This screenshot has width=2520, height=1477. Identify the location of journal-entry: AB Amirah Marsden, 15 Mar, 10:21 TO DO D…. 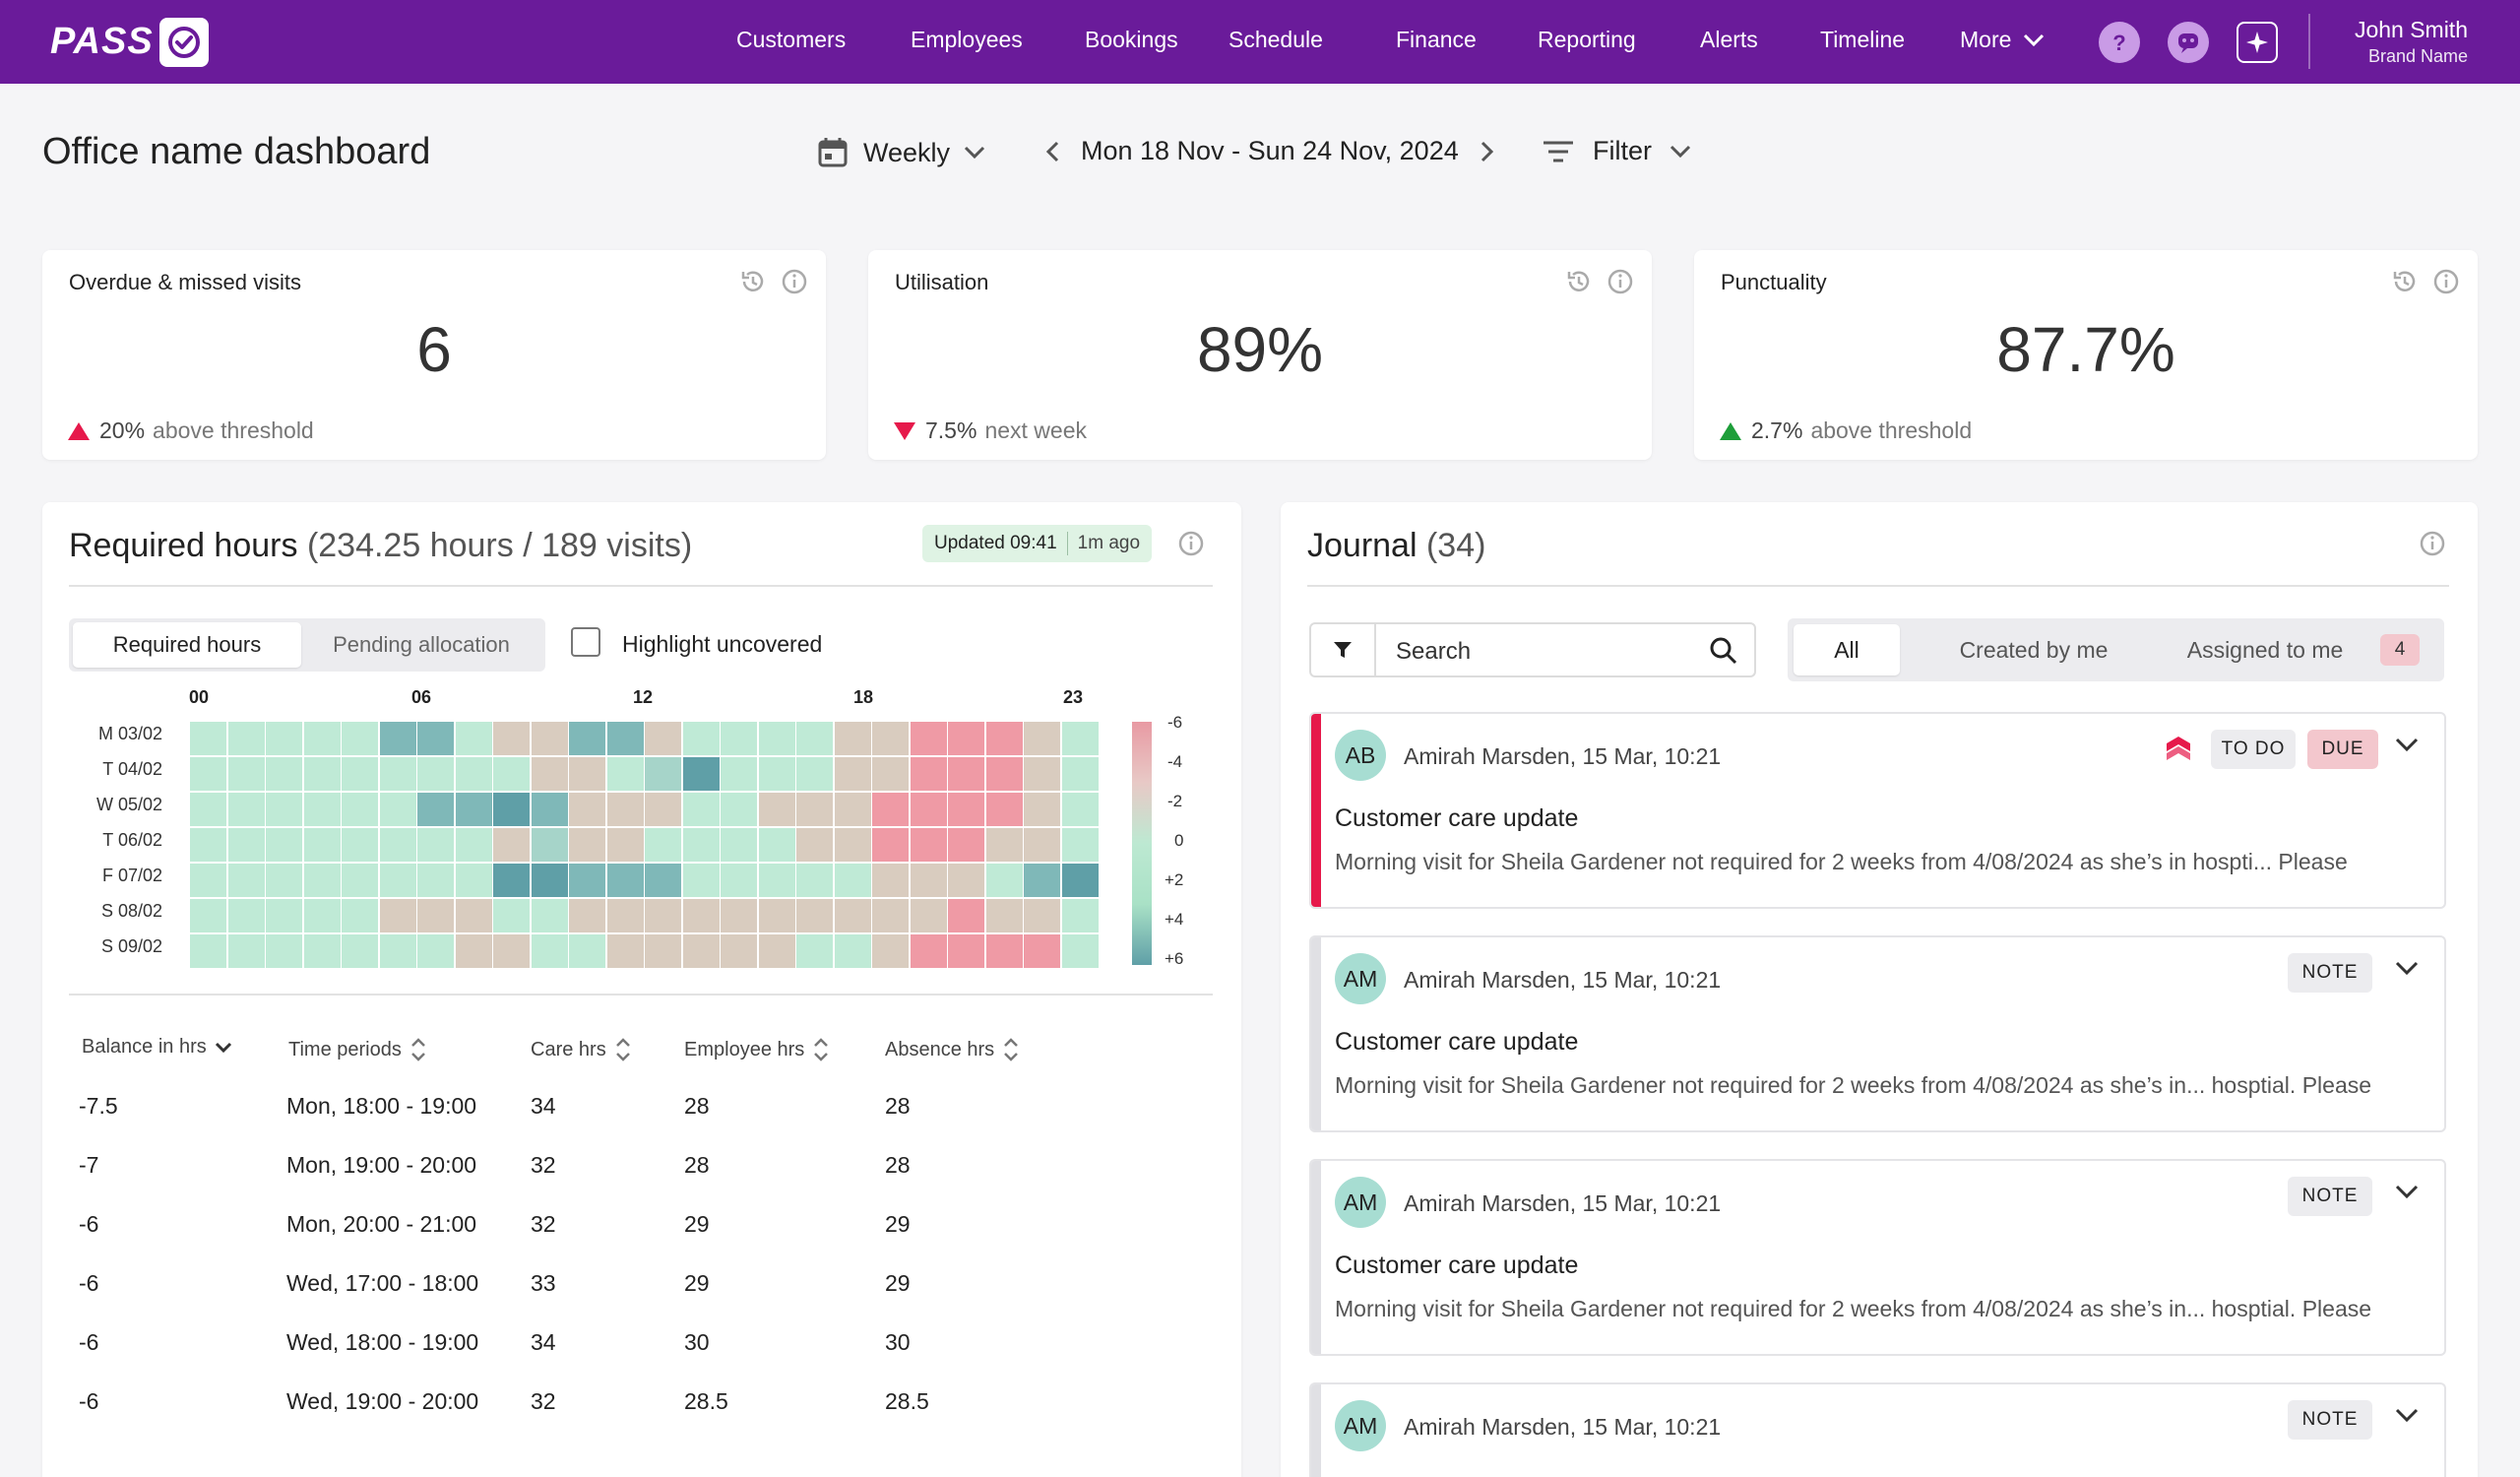
(1877, 810).